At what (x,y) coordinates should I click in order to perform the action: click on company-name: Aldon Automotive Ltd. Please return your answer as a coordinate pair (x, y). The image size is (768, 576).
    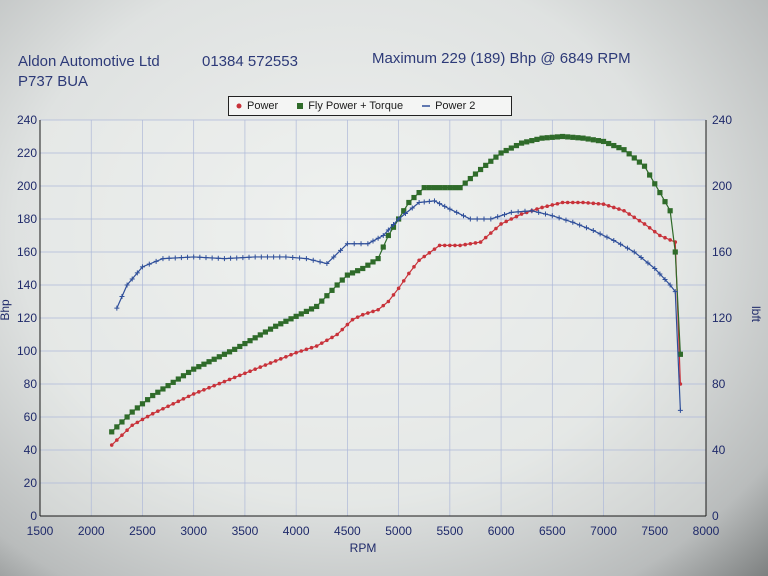
    Looking at the image, I should click on (89, 61).